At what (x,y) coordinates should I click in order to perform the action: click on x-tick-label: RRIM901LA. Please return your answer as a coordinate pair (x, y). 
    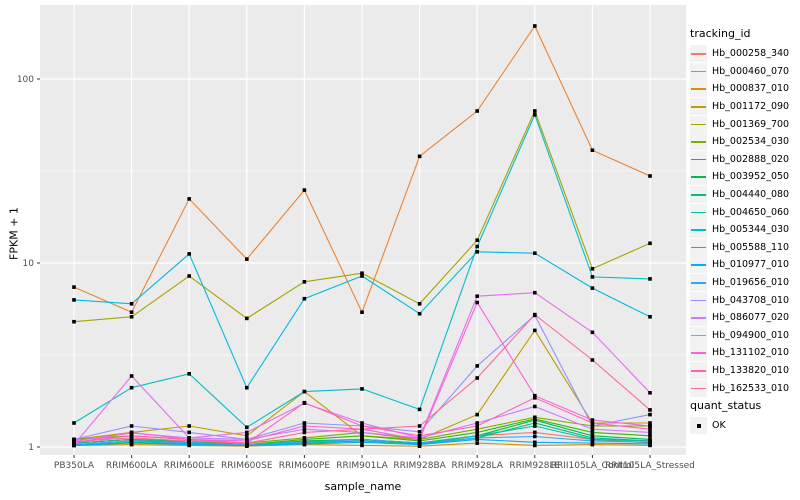
    Looking at the image, I should click on (362, 466).